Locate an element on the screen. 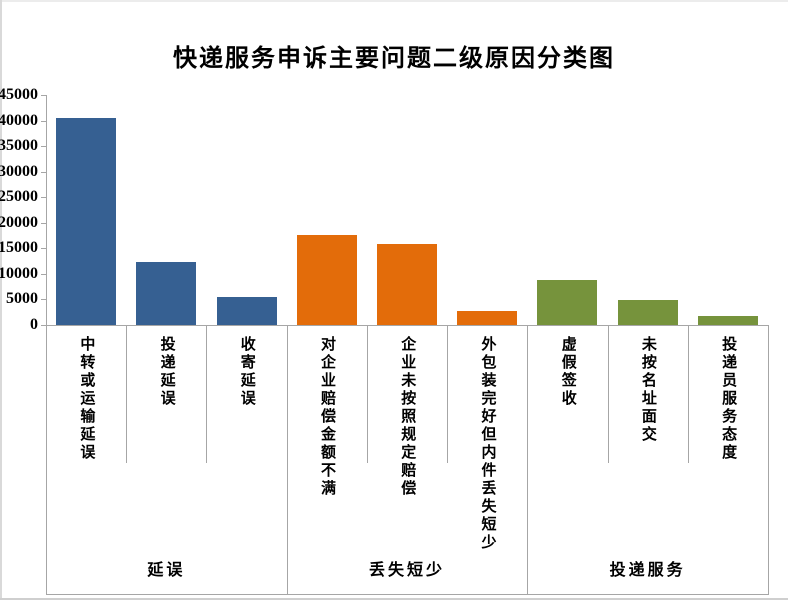  y-axis-tick-label: 5000 is located at coordinates (22, 299).